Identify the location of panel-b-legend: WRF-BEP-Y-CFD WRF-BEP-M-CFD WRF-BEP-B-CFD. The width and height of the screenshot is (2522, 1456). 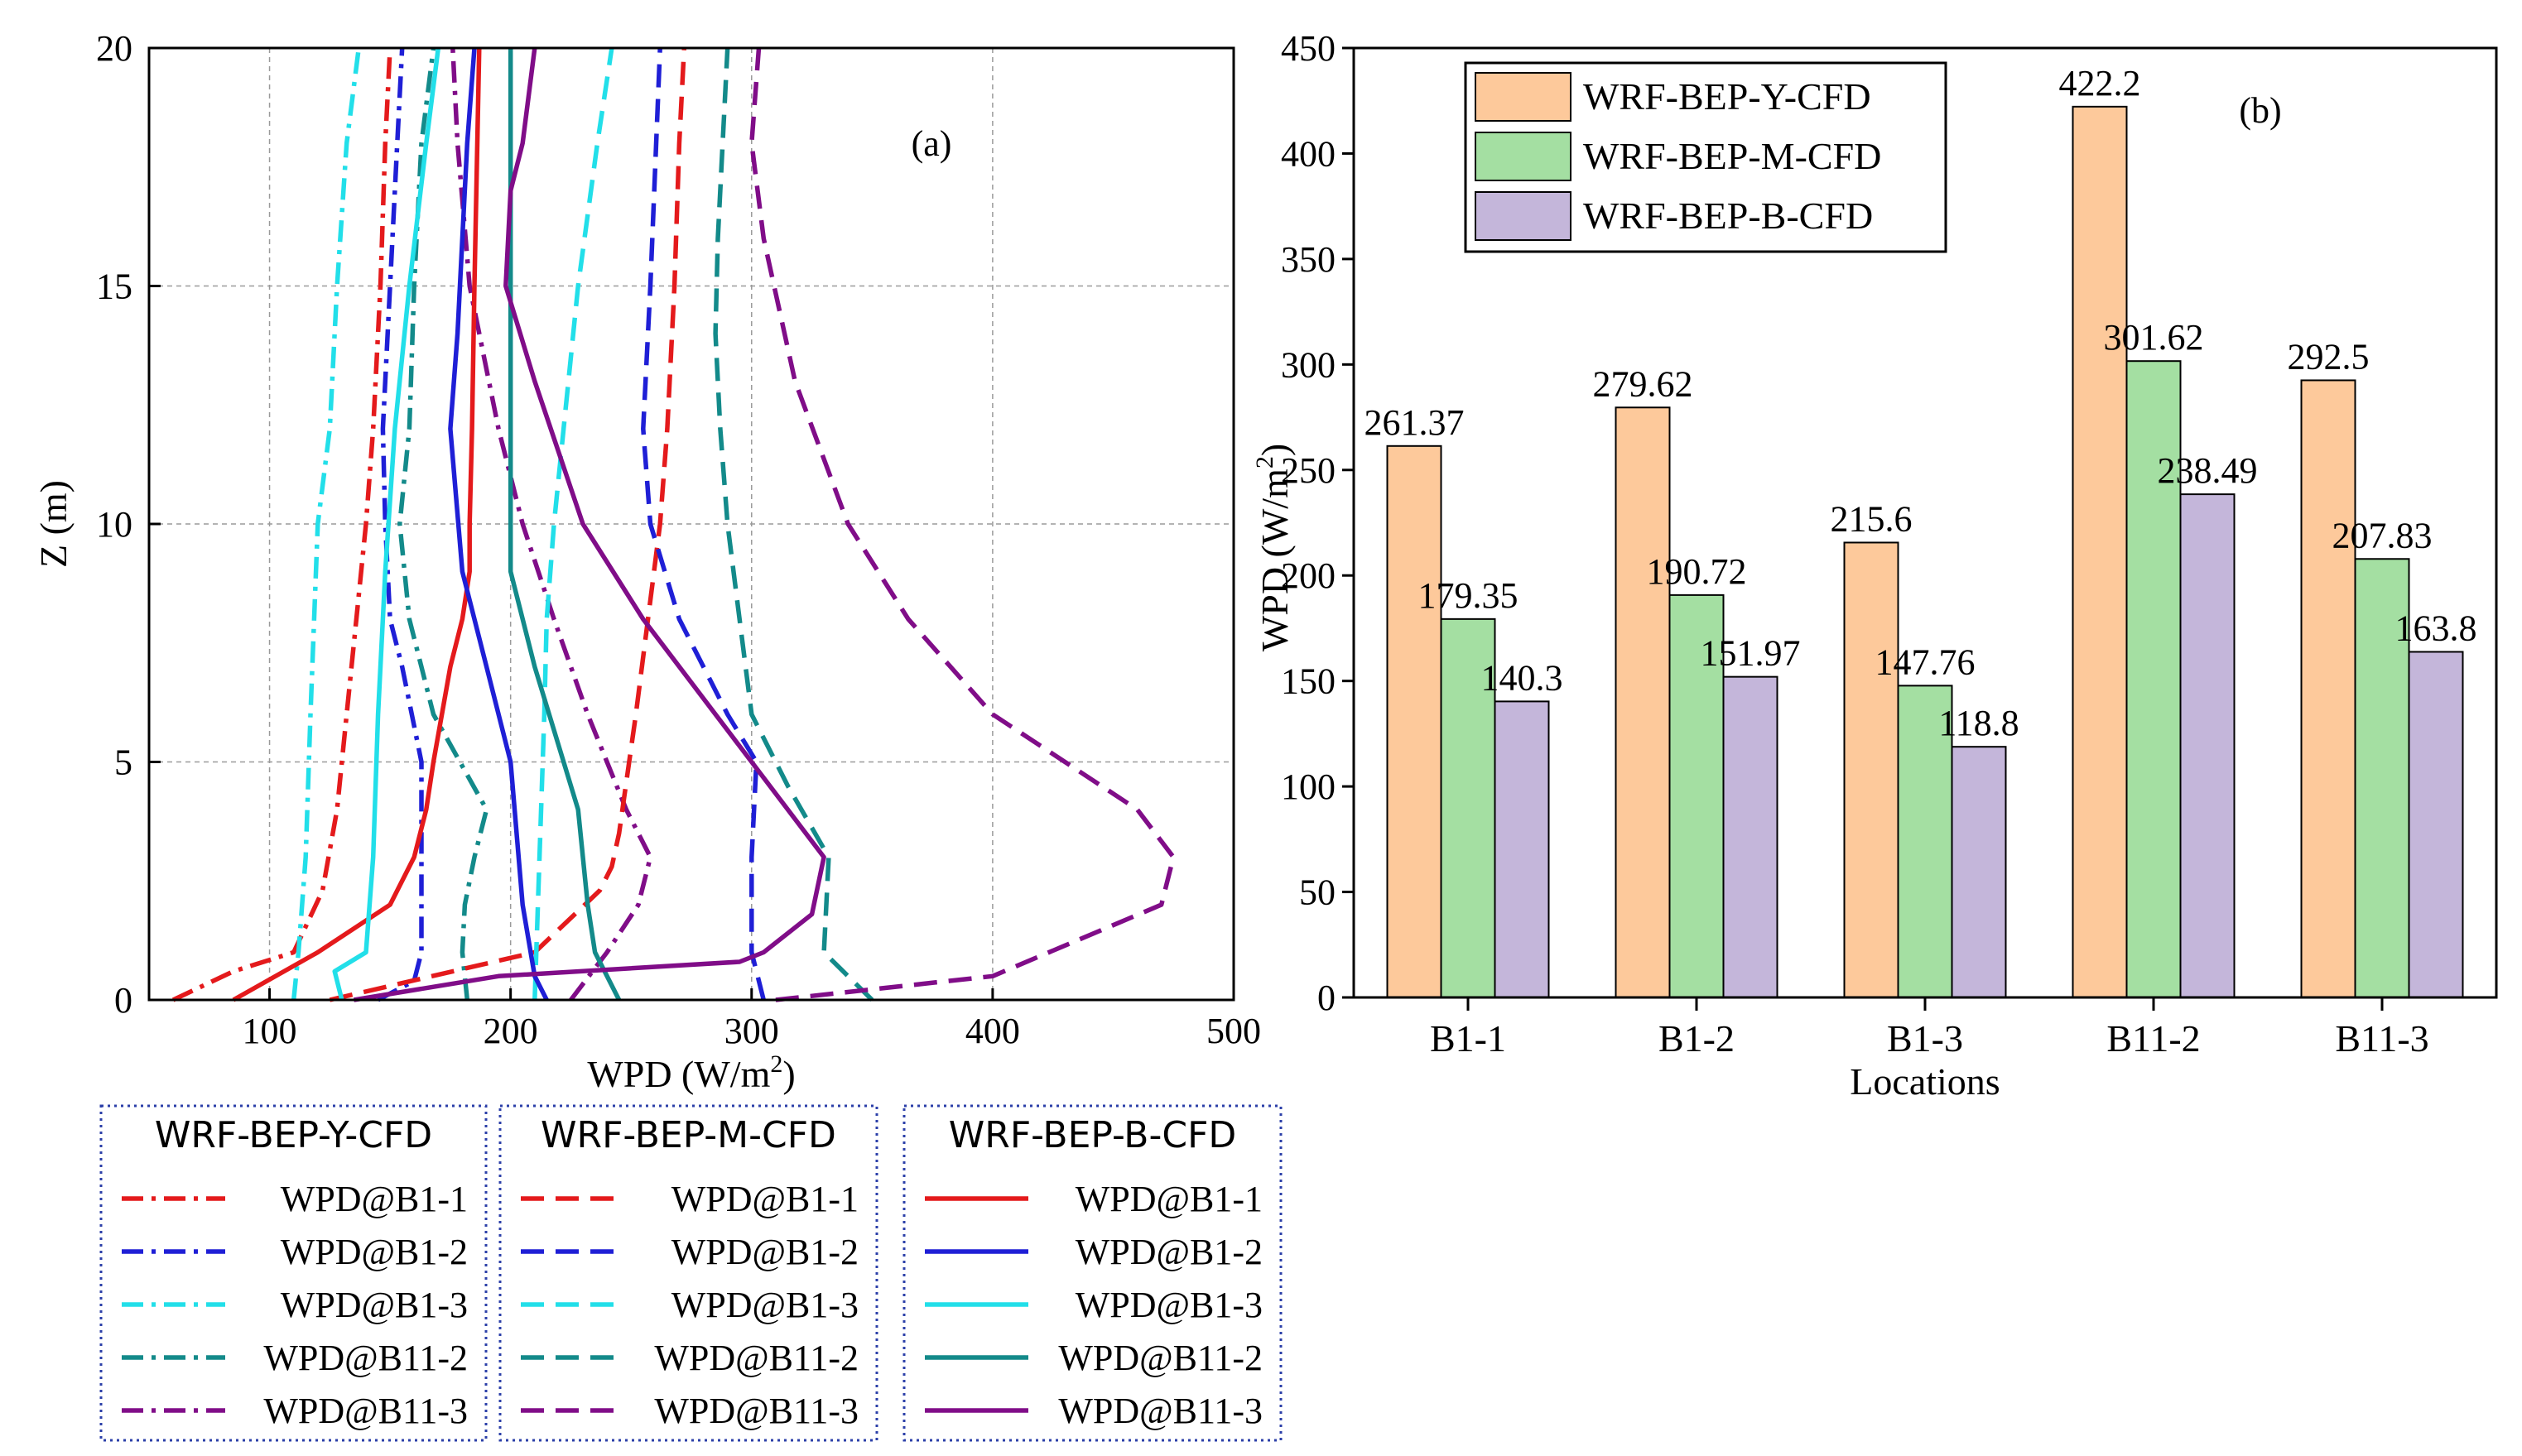
(1705, 157).